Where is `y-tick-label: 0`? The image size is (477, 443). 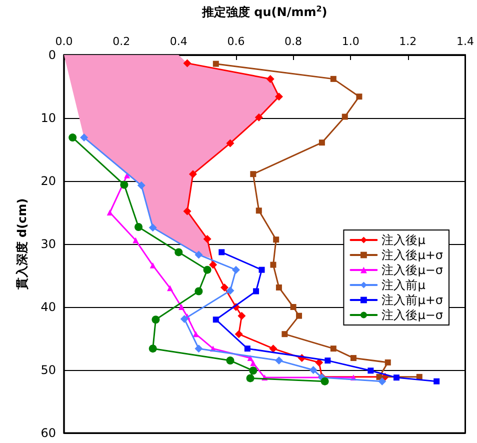 y-tick-label: 0 is located at coordinates (52, 55).